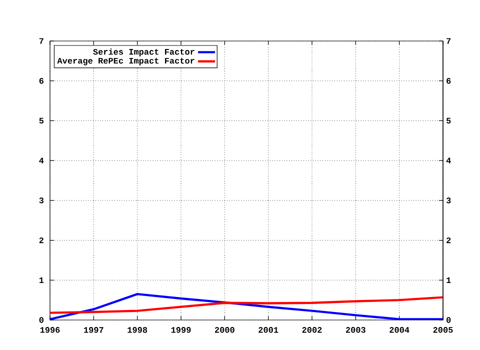 The width and height of the screenshot is (480, 350). I want to click on legend-label: Average RePEc Impact Factor, so click(125, 62).